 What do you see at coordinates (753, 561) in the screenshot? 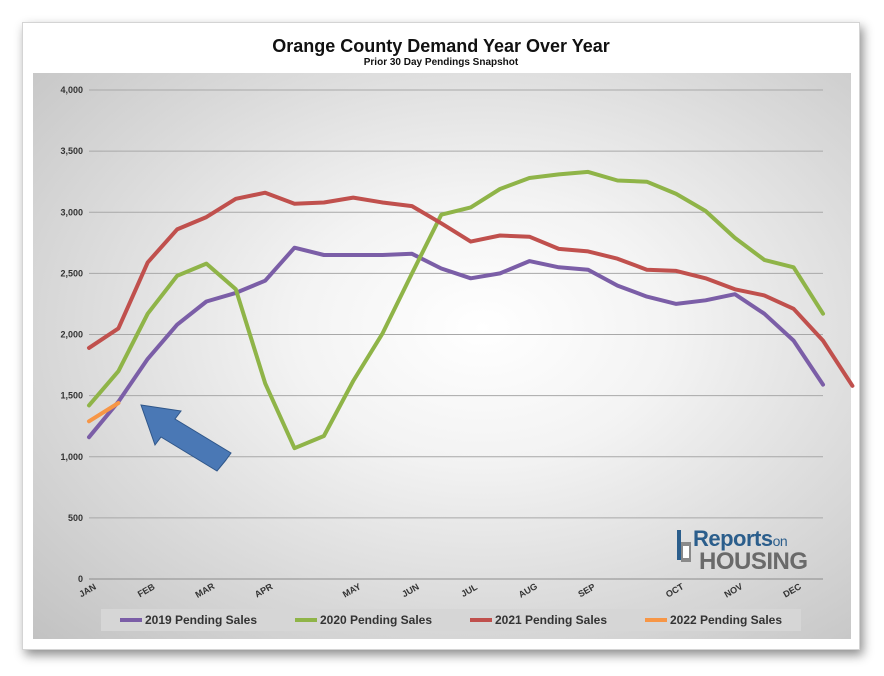
I see `logo-text-bottom: HOUSING` at bounding box center [753, 561].